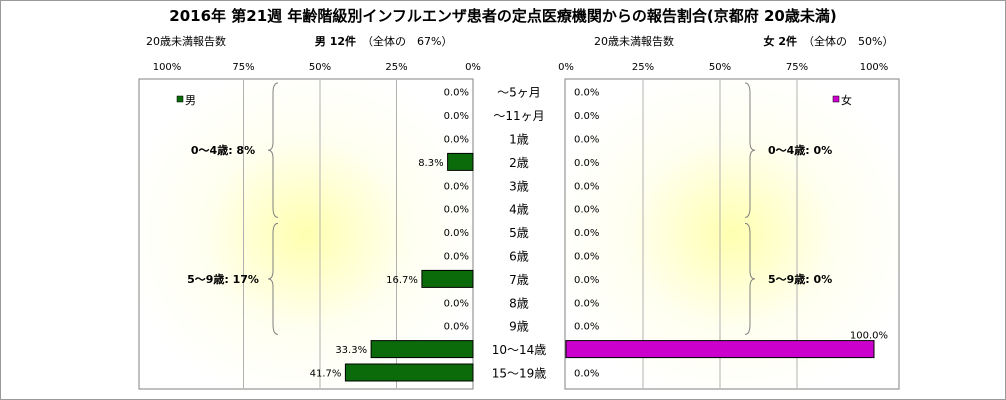 This screenshot has width=1006, height=400. Describe the element at coordinates (800, 150) in the screenshot. I see `female-group-label: 0～4歳: 0%` at that location.